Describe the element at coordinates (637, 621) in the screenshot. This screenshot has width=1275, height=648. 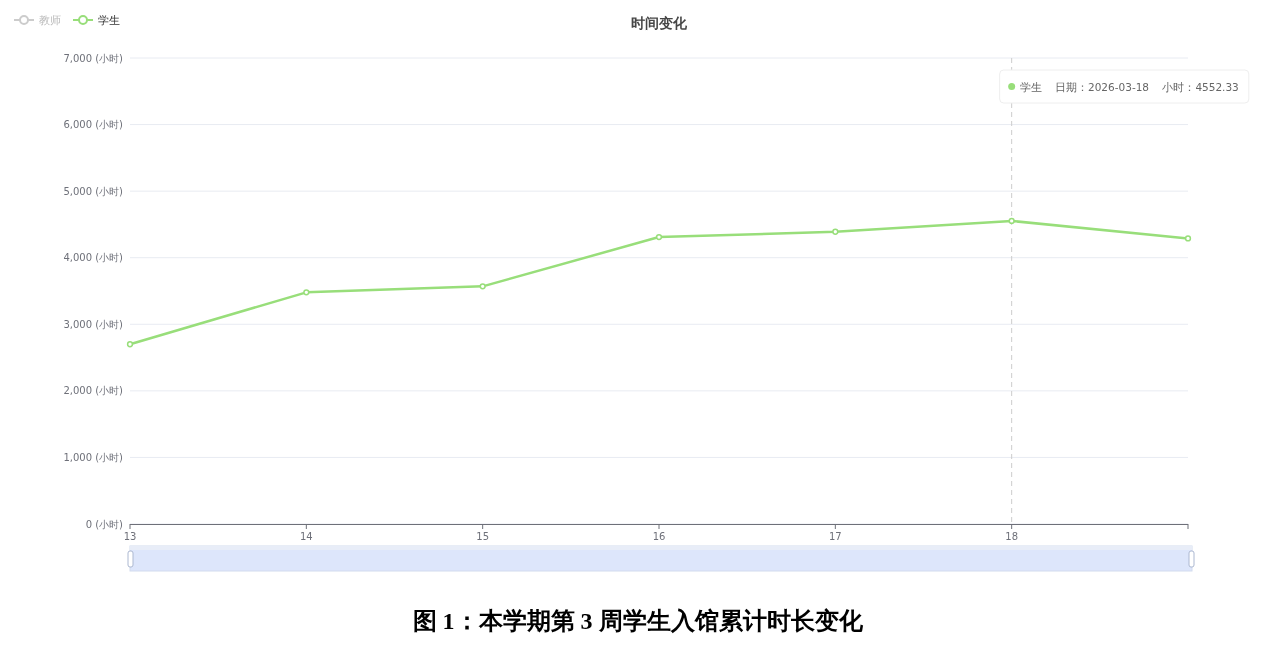
I see `caption: 图 1：本学期第 3 周学生入馆累计时长变化` at that location.